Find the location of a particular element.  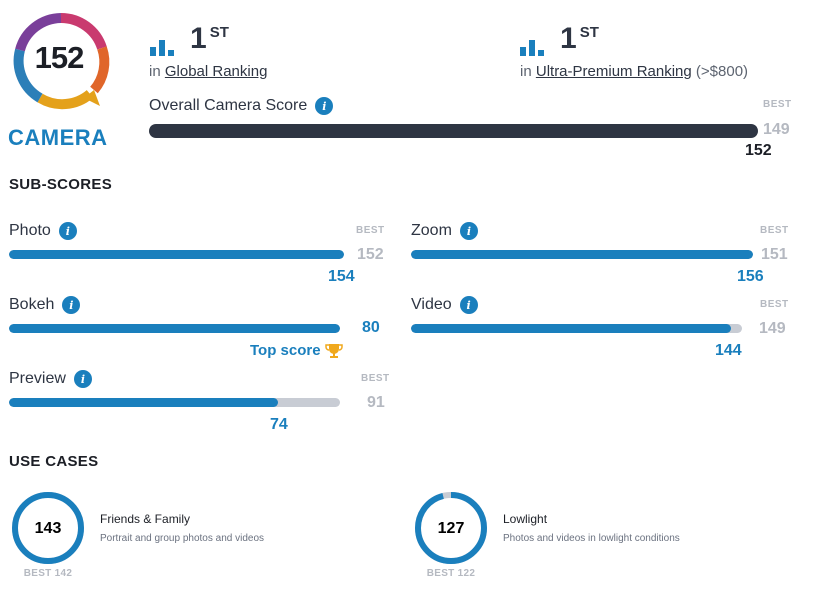

lowlight-description: Photos and videos in lowlight conditions is located at coordinates (591, 538).